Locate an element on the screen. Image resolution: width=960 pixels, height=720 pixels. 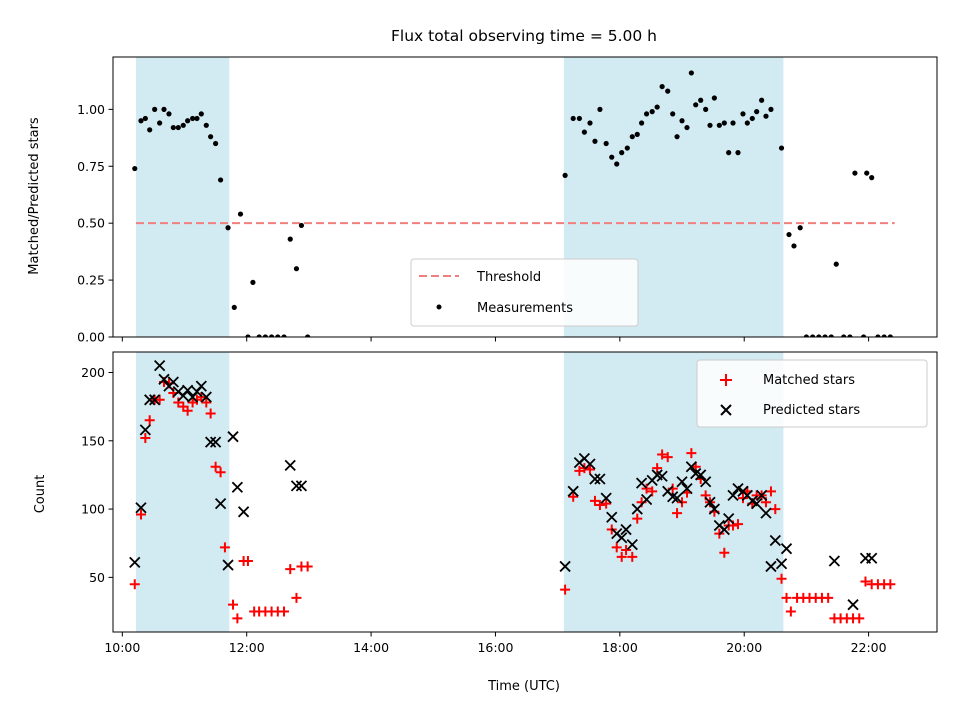
legend-measurements-label: Measurements is located at coordinates (525, 308).